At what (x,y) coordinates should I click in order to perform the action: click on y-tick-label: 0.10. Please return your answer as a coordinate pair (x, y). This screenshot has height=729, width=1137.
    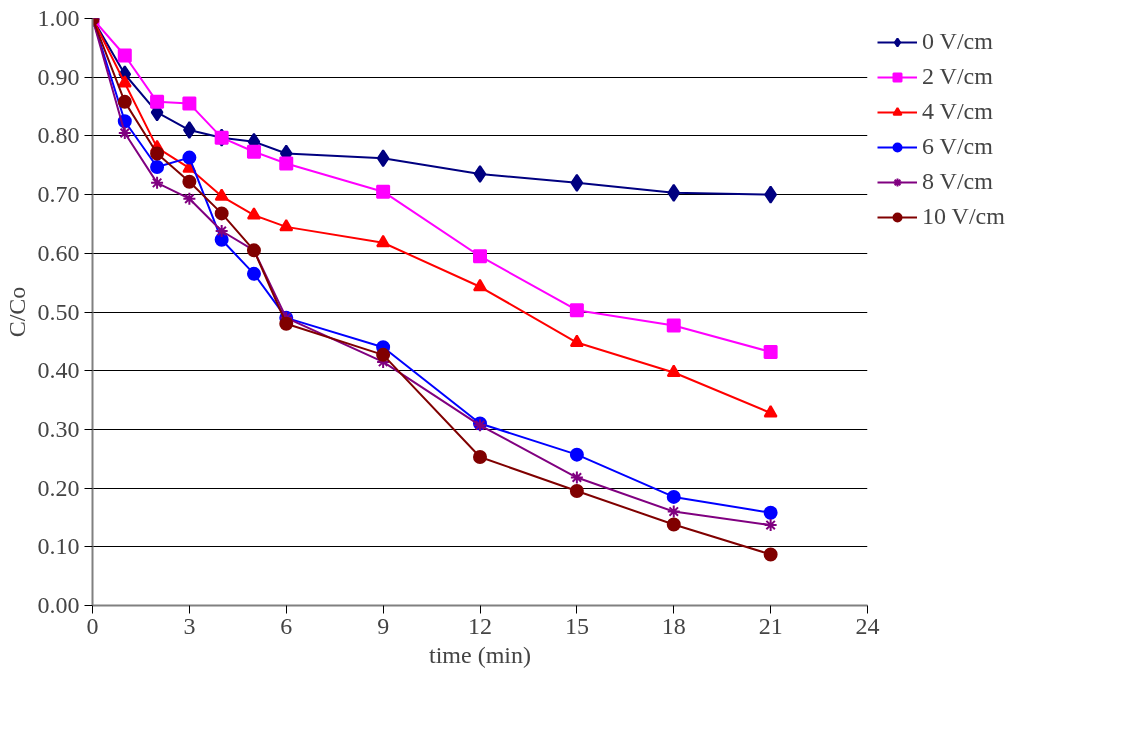
    Looking at the image, I should click on (58, 546).